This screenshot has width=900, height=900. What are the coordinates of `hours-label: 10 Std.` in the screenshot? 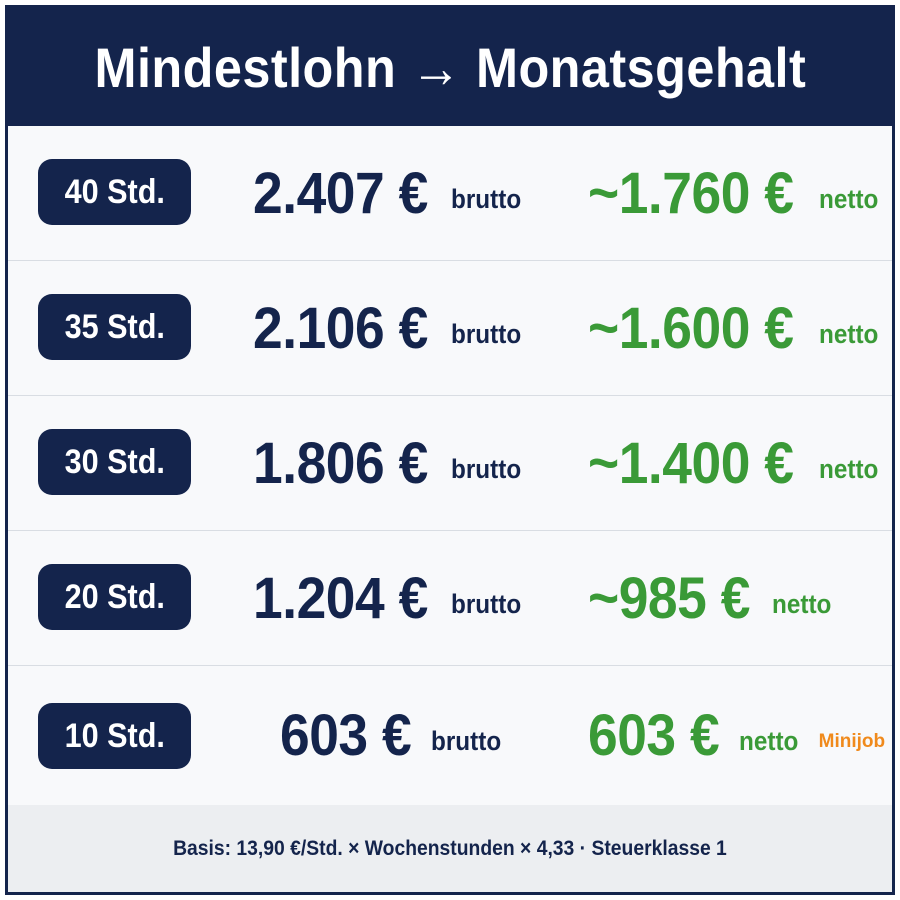 It's located at (114, 735).